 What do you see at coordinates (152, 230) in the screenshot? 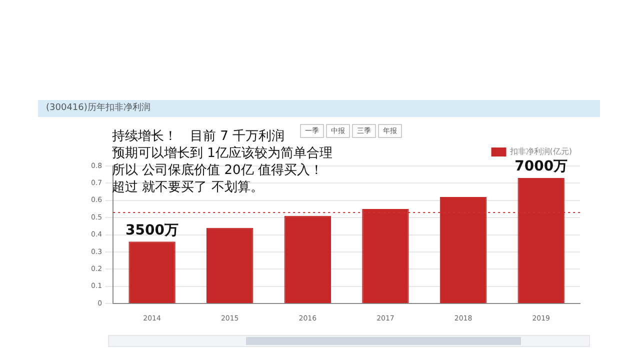
I see `annotation: 3500万` at bounding box center [152, 230].